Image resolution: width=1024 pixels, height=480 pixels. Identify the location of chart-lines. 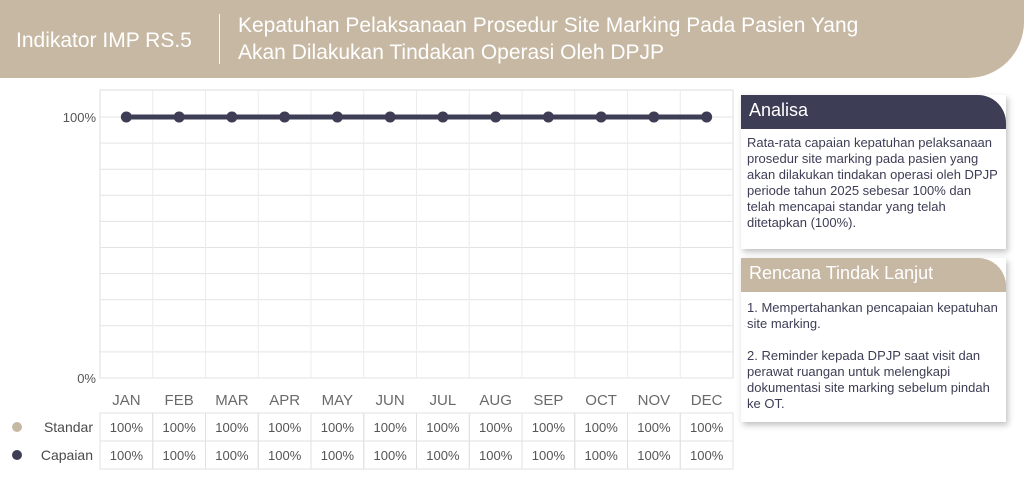
(416, 117).